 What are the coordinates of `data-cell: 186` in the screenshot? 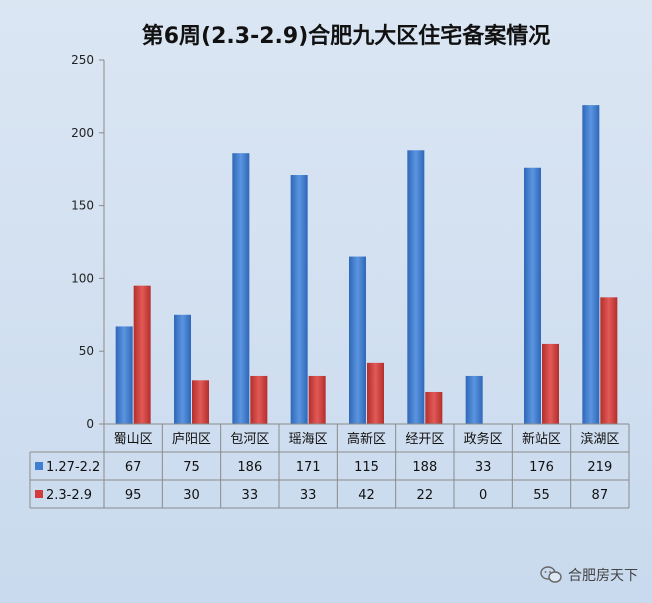 It's located at (249, 467).